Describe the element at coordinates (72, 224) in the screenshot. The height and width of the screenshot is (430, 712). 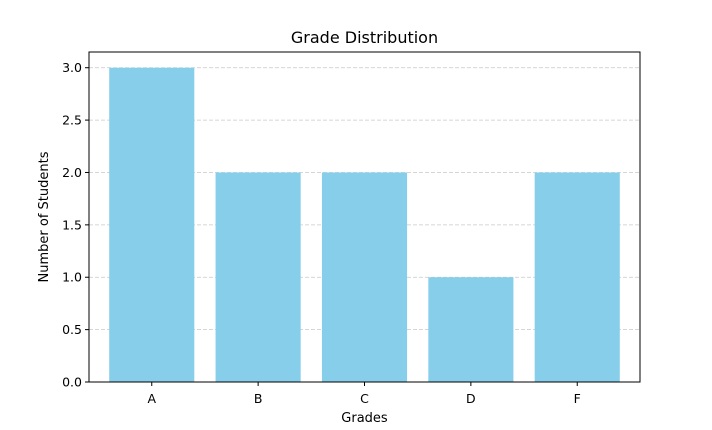
I see `y-tick-label: 1.5` at that location.